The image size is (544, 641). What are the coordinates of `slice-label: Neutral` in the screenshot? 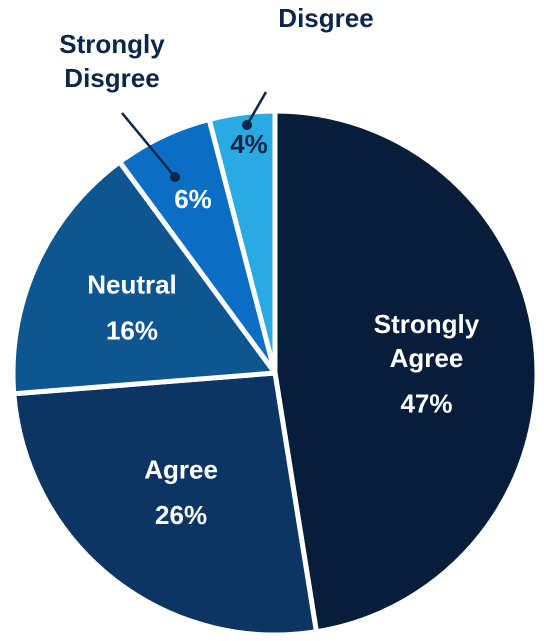 It's located at (132, 285).